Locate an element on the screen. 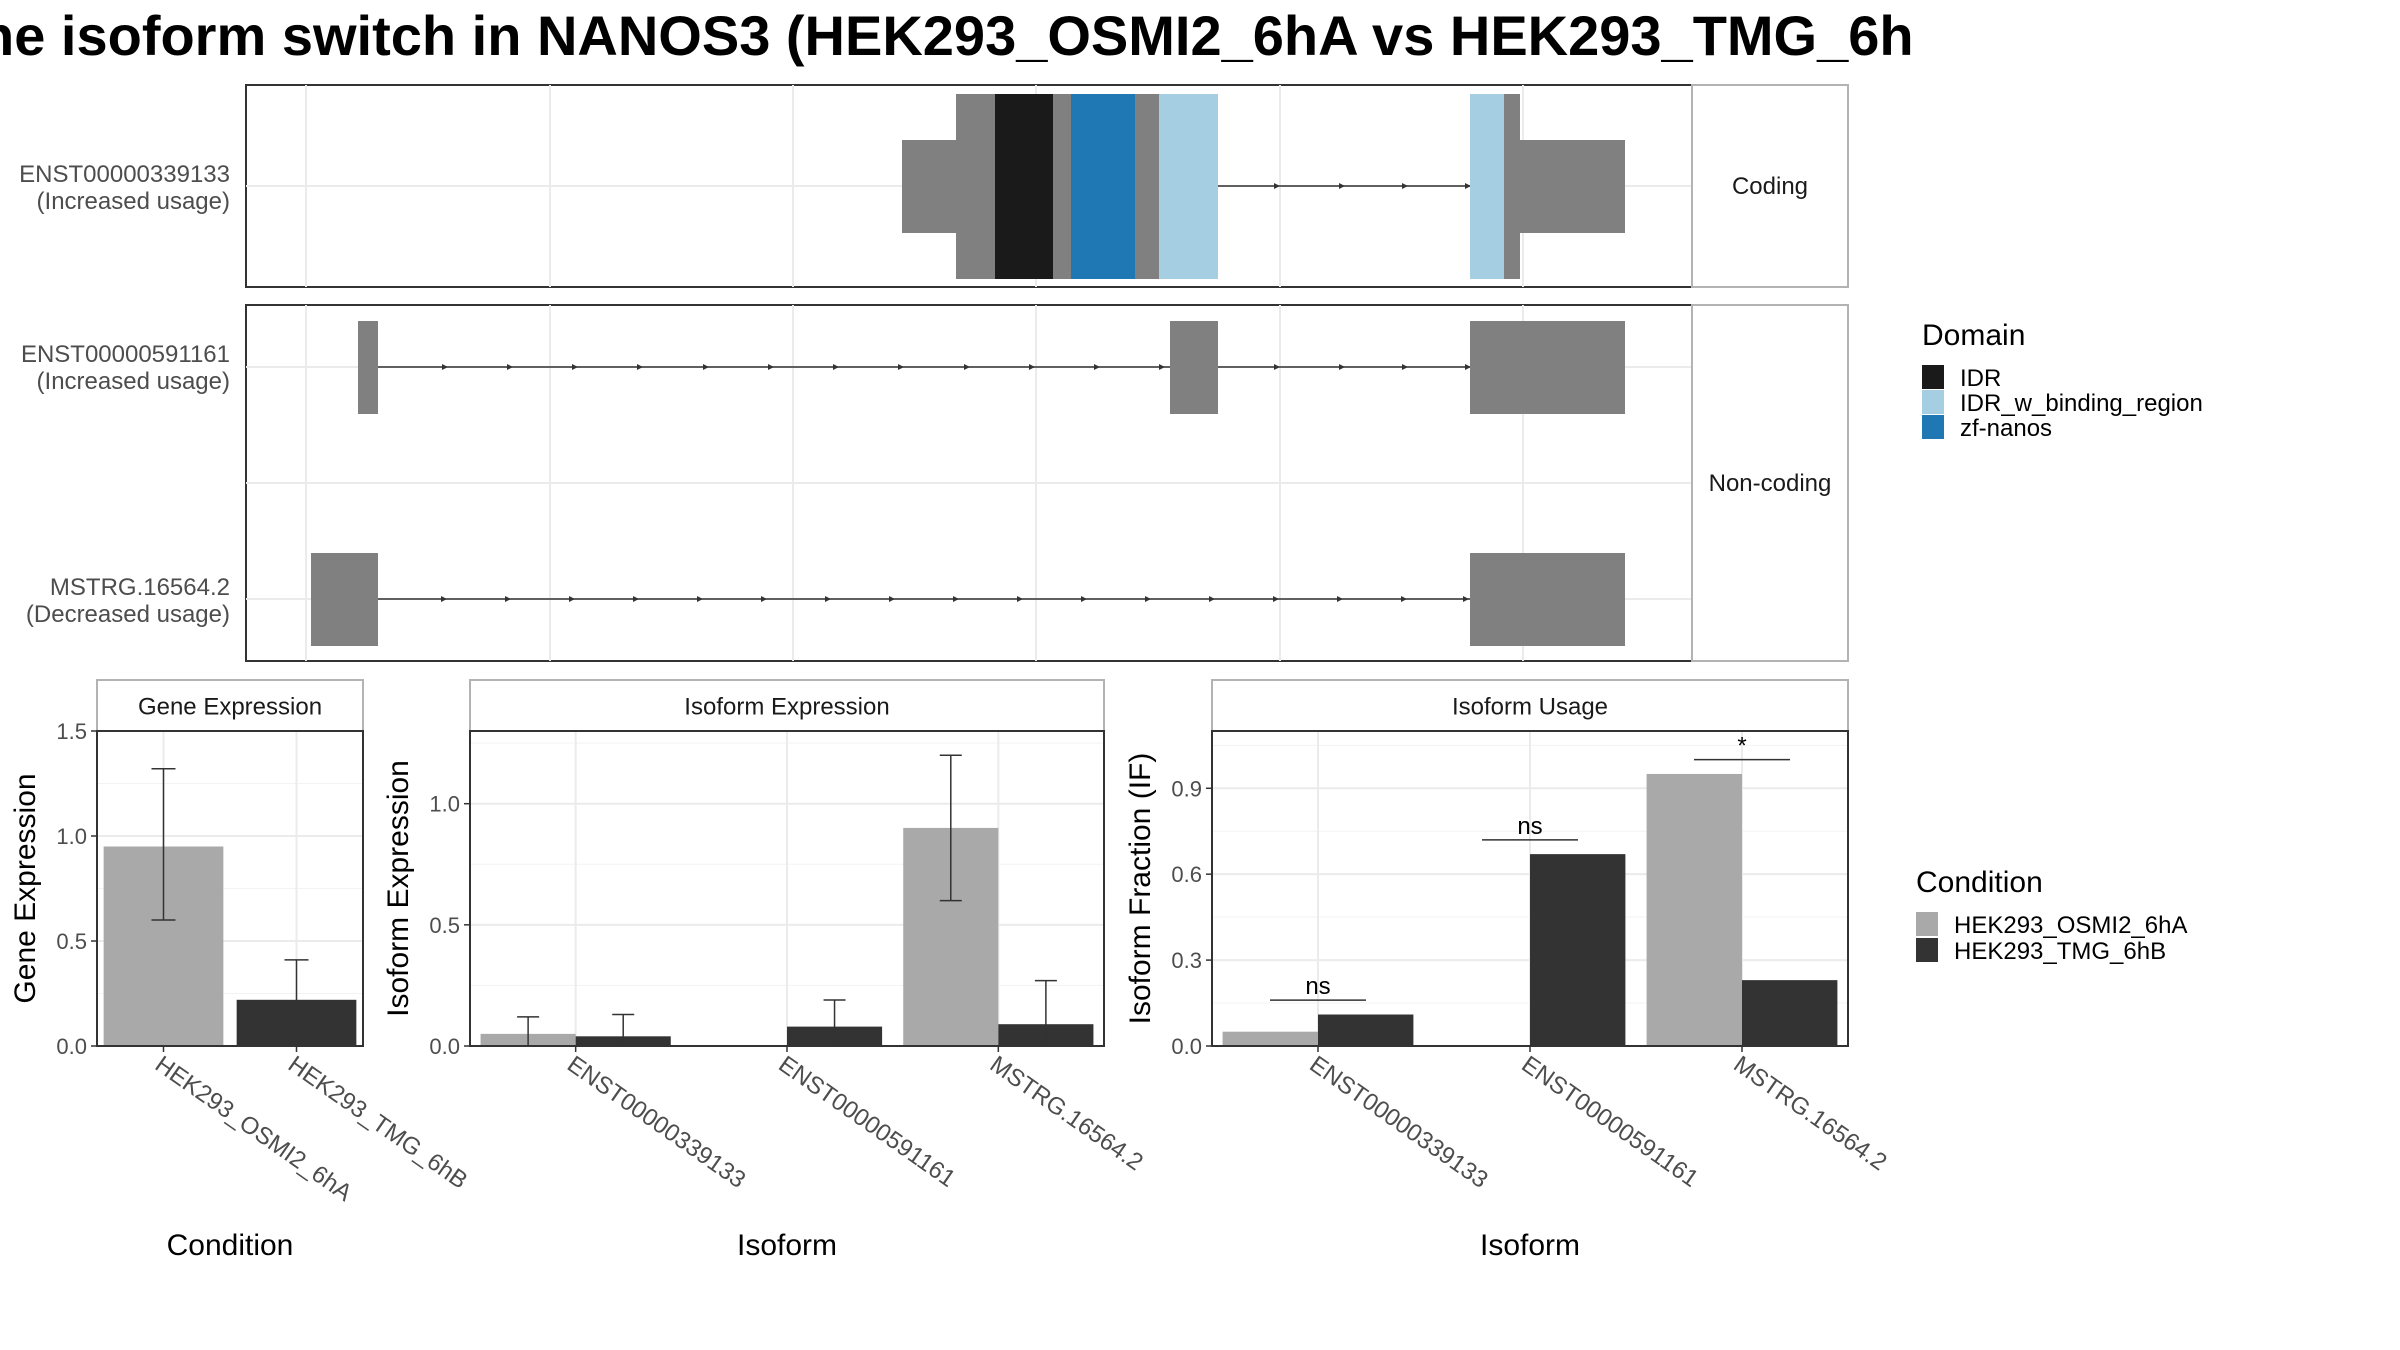 Image resolution: width=2400 pixels, height=1350 pixels. domain-legend-title: Domain is located at coordinates (1973, 335).